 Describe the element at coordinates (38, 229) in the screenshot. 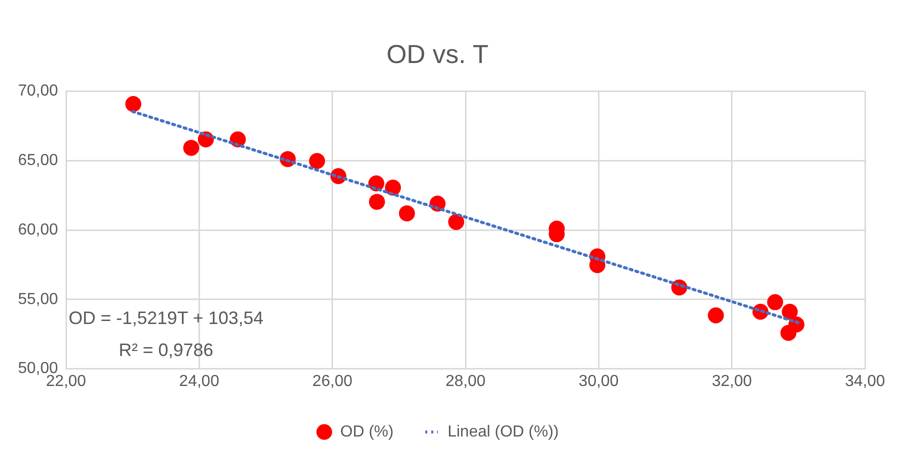

I see `y-tick-label: 60,00` at that location.